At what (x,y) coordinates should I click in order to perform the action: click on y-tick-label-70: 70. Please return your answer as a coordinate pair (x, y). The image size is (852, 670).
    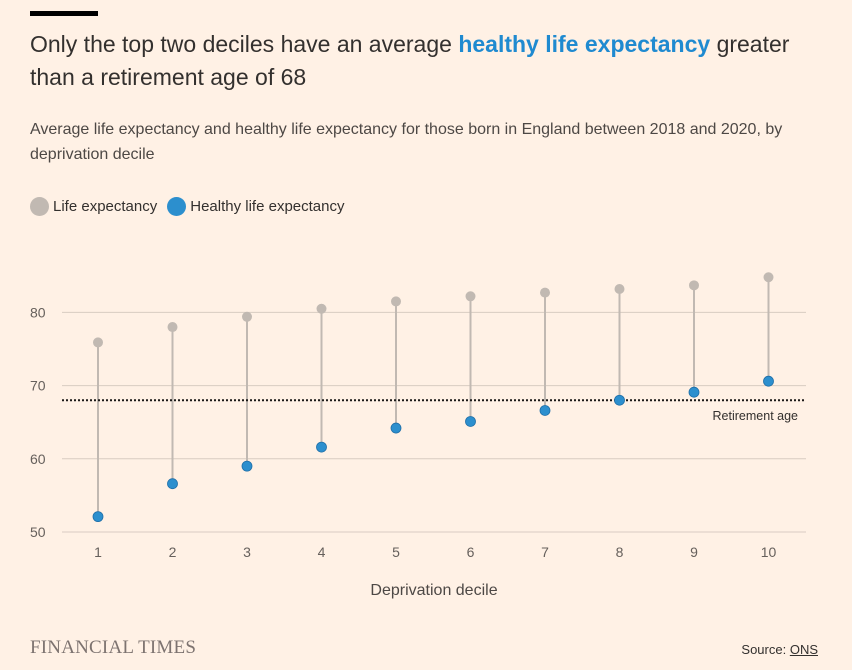
    Looking at the image, I should click on (38, 386).